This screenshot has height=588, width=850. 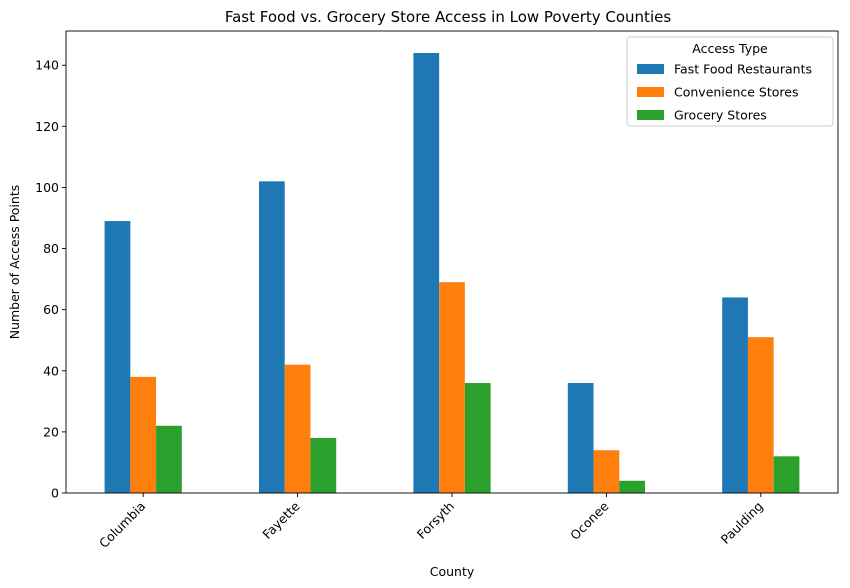 What do you see at coordinates (589, 520) in the screenshot?
I see `x-tick-label: Oconee` at bounding box center [589, 520].